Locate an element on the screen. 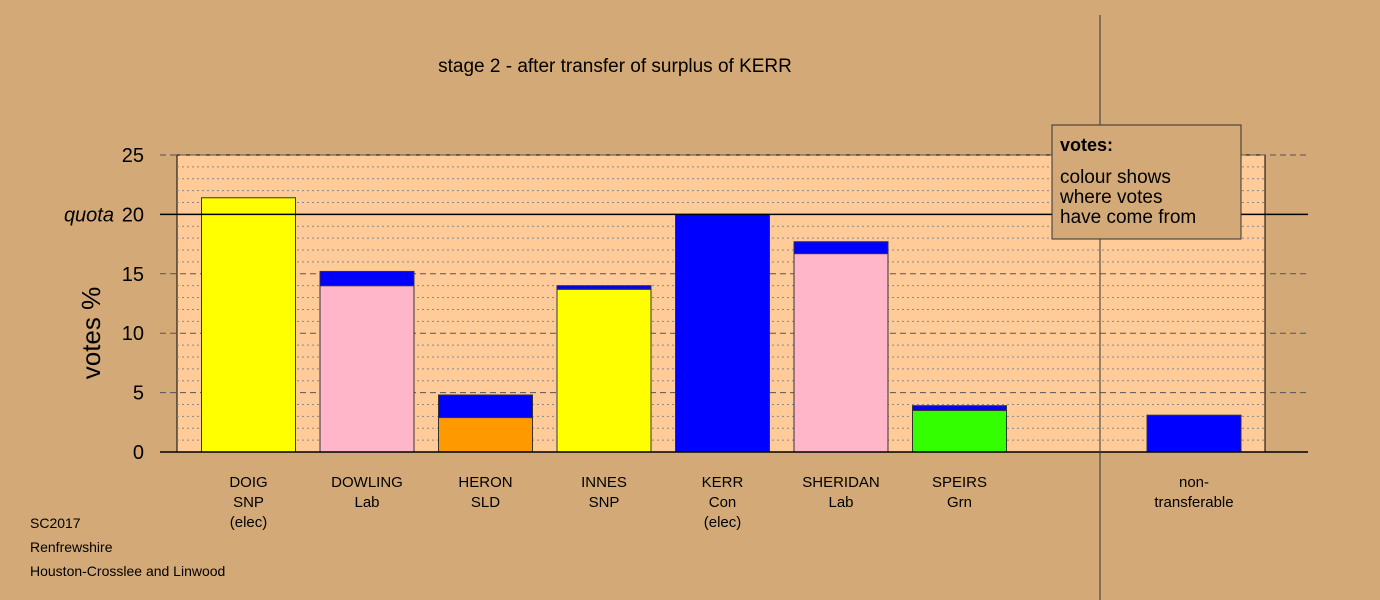 The image size is (1380, 600). y-tick-label: 15 is located at coordinates (133, 275).